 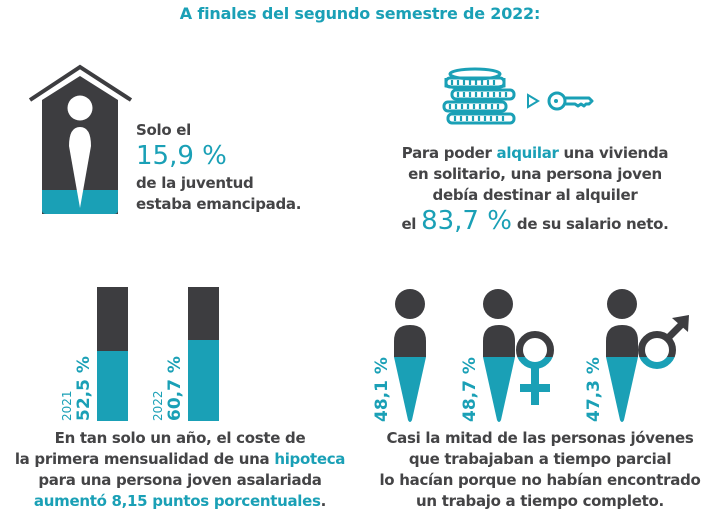 I want to click on person-label-male: 47,3 %, so click(x=594, y=389).